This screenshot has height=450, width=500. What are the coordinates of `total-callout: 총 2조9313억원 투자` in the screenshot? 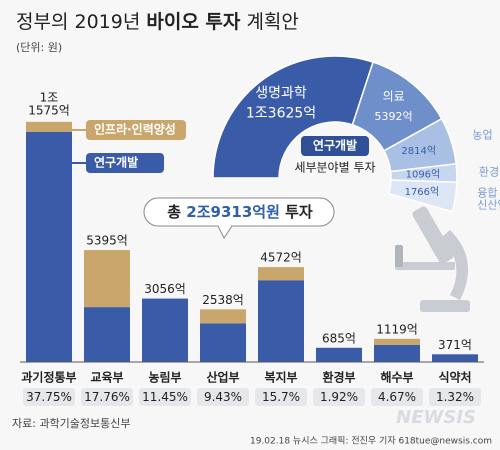 It's located at (239, 218).